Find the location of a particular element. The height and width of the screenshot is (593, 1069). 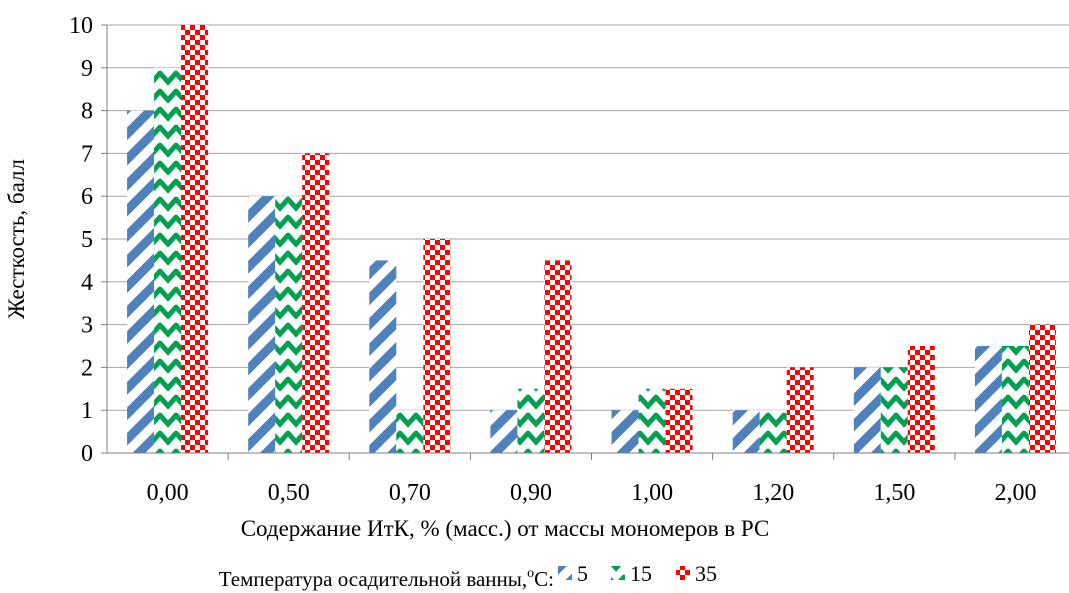

legend-items: 5 15 35 is located at coordinates (637, 573).